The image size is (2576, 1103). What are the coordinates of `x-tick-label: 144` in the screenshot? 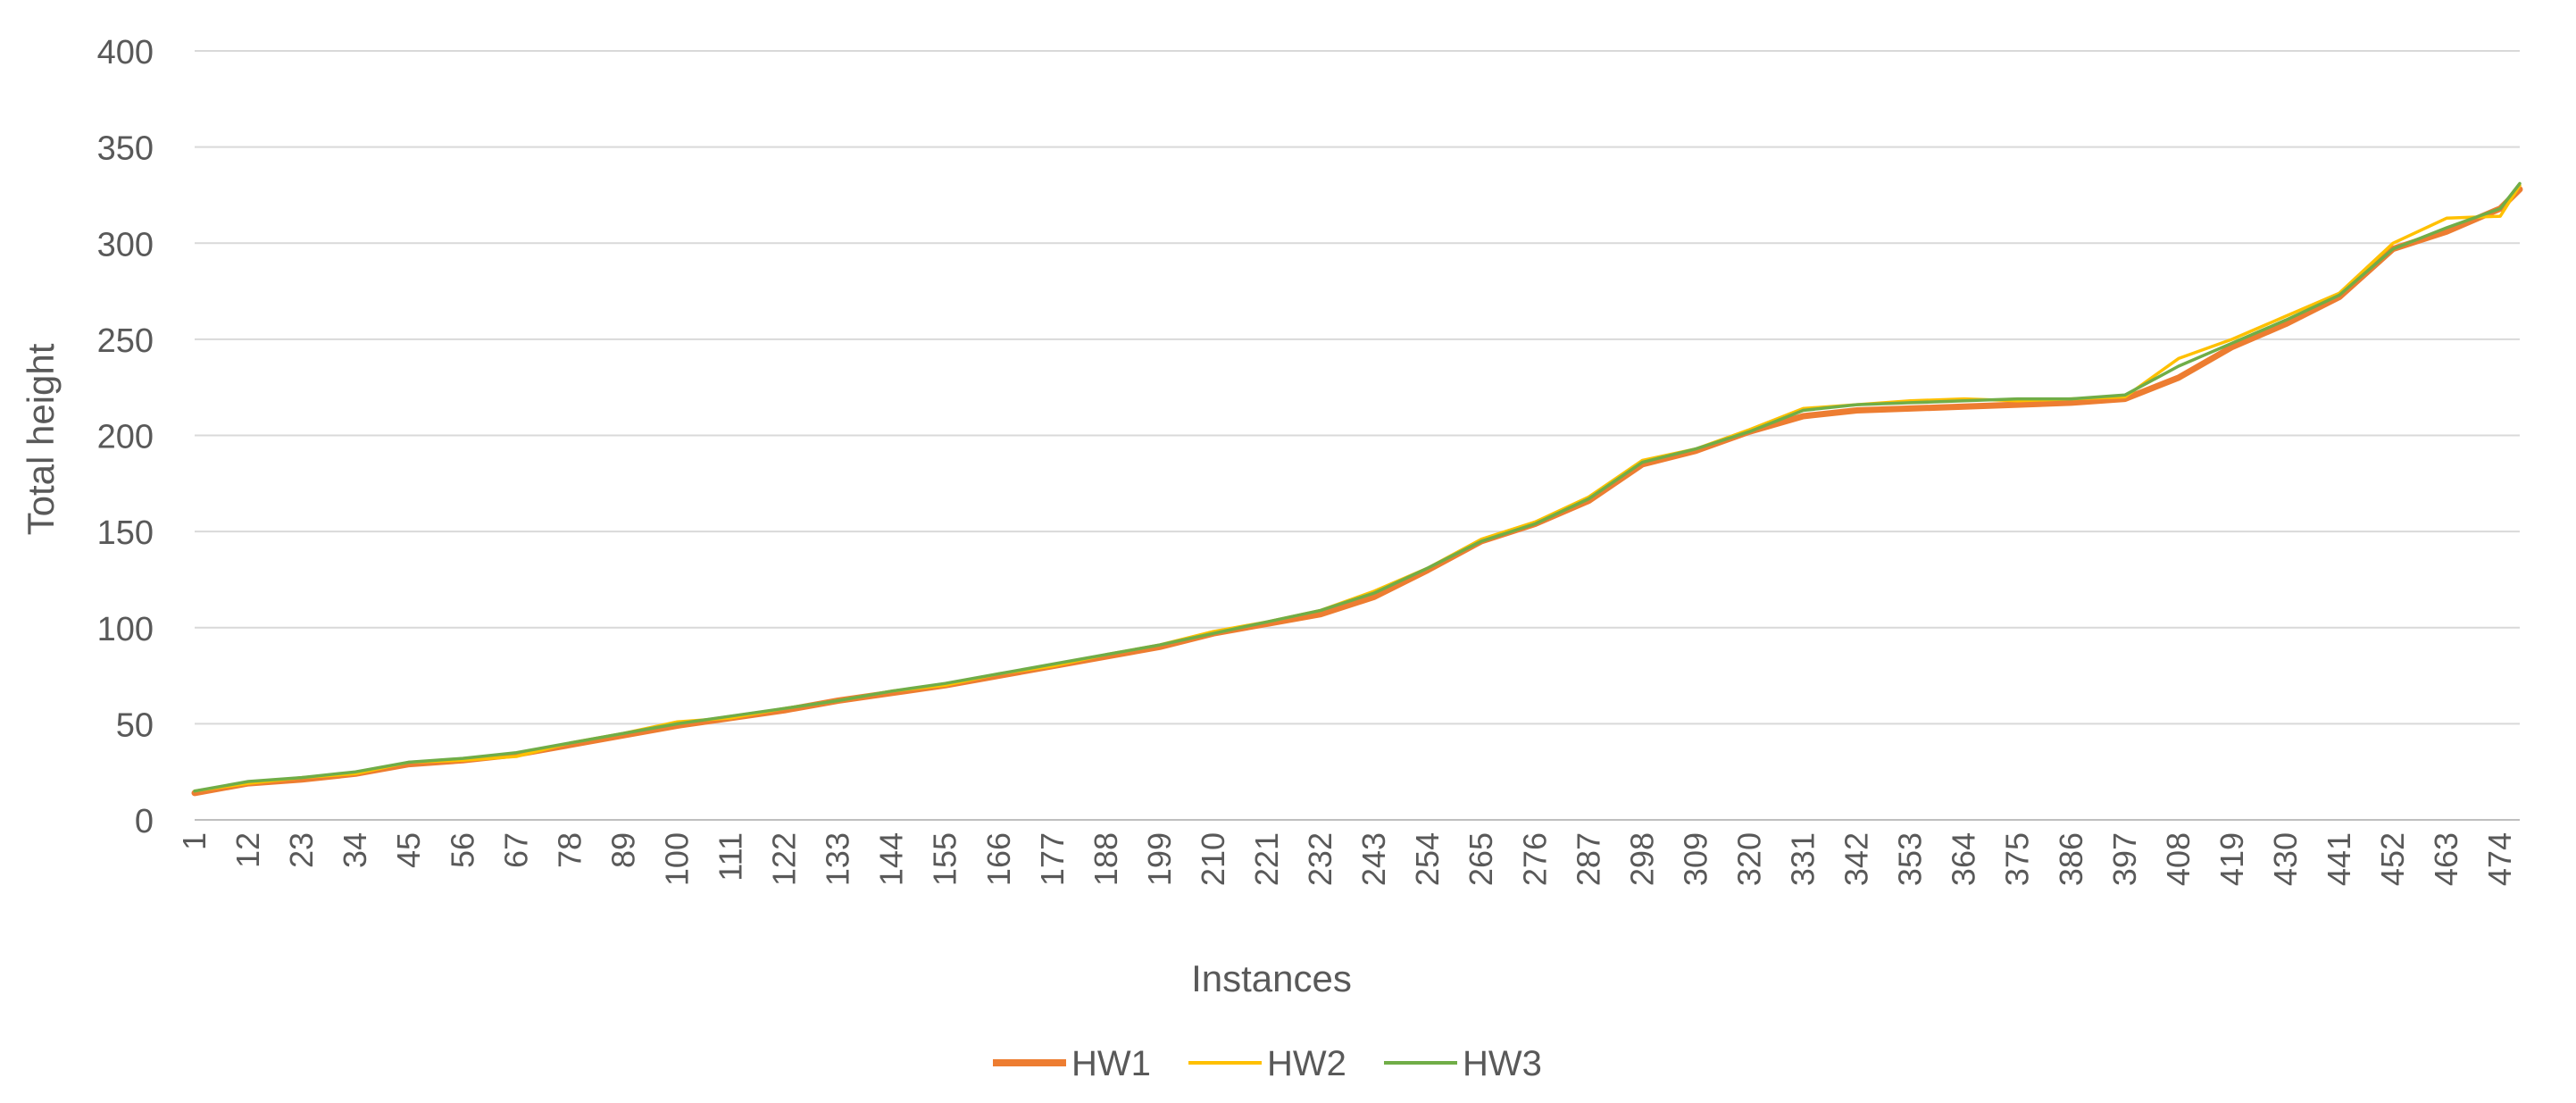 It's located at (891, 859).